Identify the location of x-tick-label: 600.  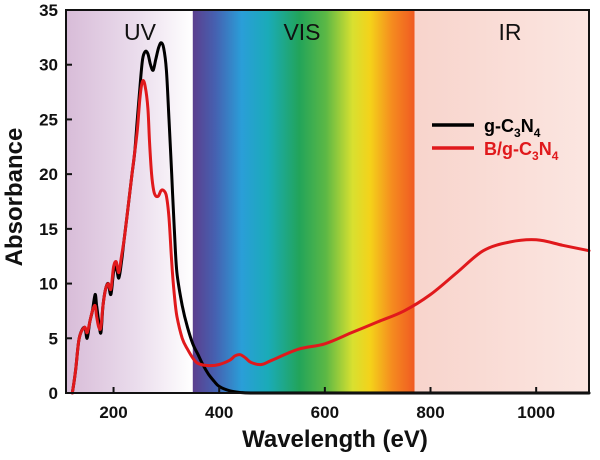
(325, 412).